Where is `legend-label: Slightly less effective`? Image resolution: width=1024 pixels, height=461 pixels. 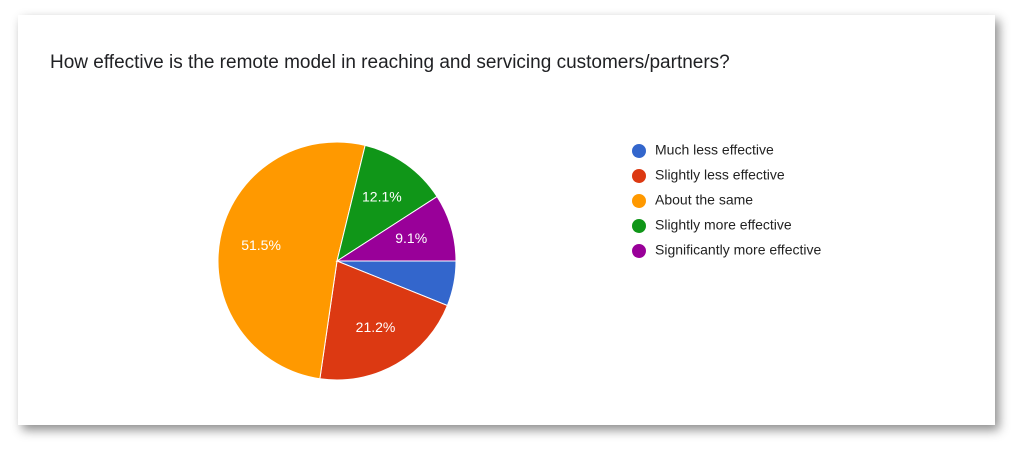
legend-label: Slightly less effective is located at coordinates (720, 175).